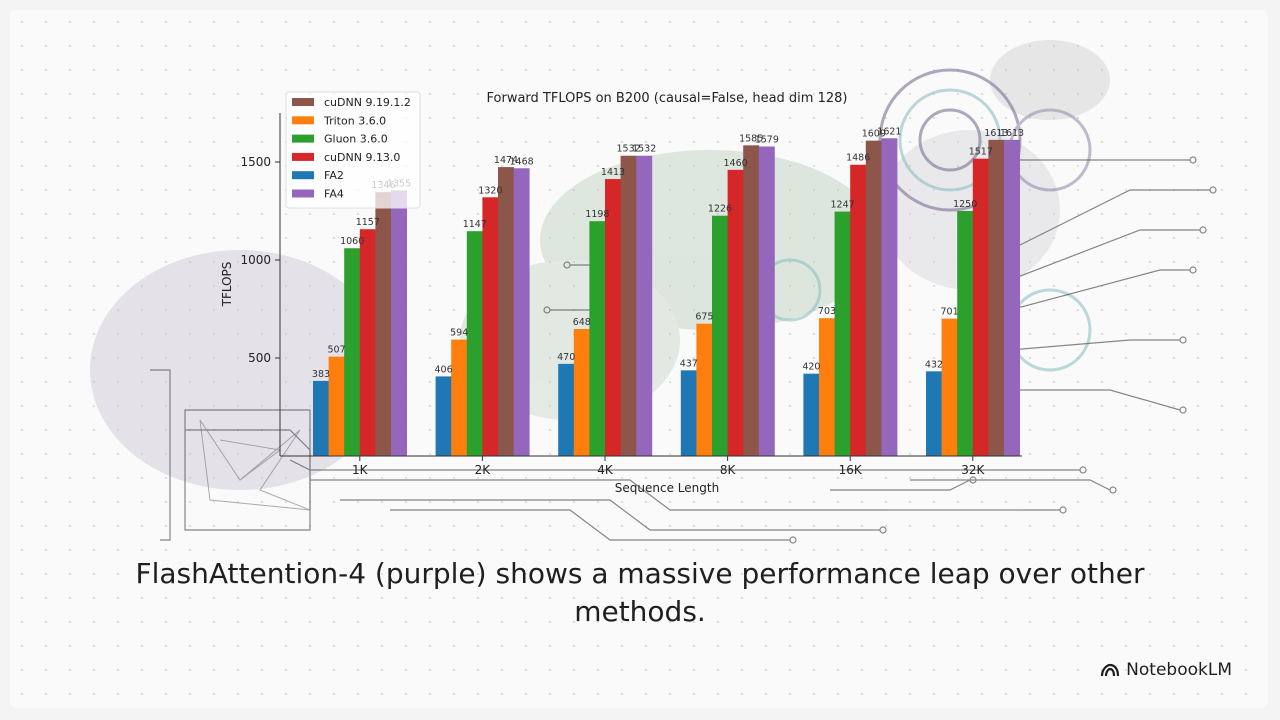  I want to click on legend-label: FA4, so click(334, 194).